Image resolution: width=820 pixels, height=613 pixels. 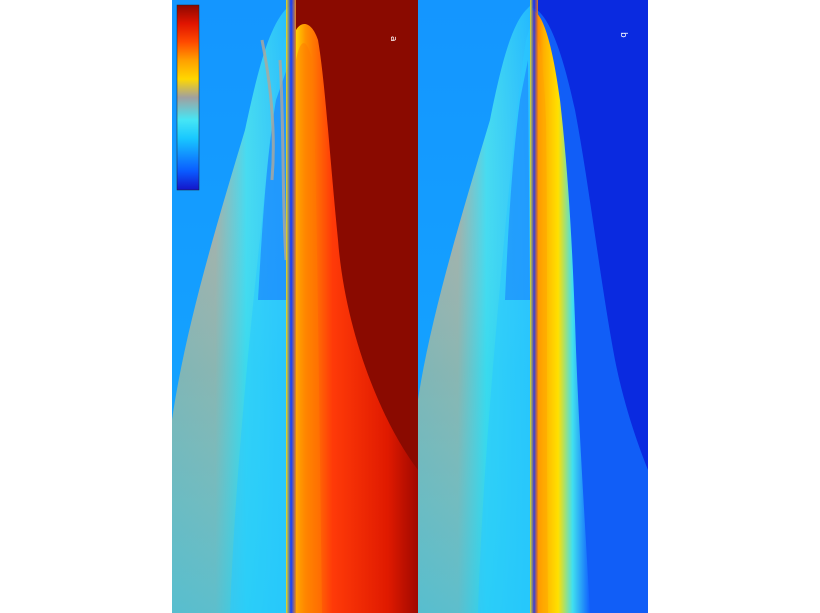 I want to click on panel-a-label: a, so click(x=393, y=39).